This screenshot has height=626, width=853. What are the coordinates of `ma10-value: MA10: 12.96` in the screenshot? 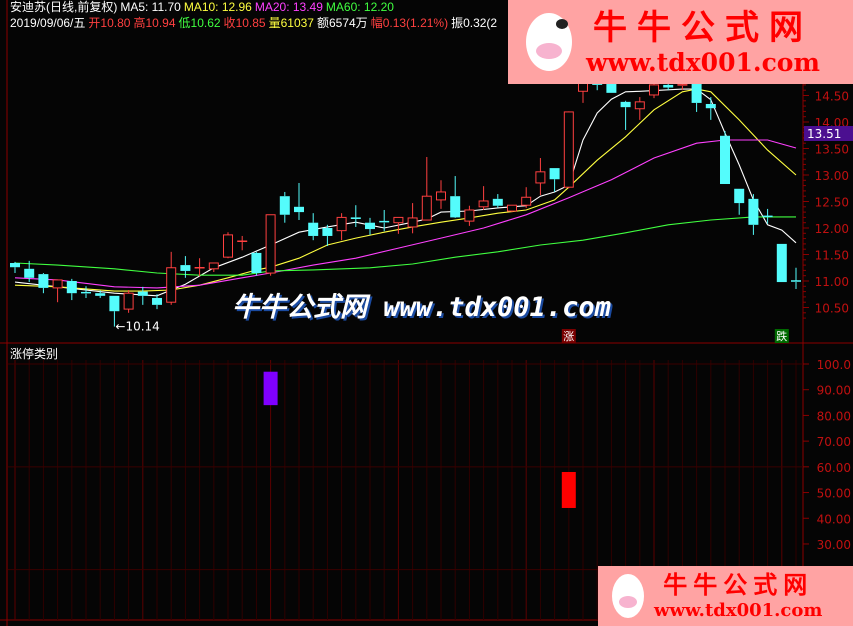 It's located at (217, 7).